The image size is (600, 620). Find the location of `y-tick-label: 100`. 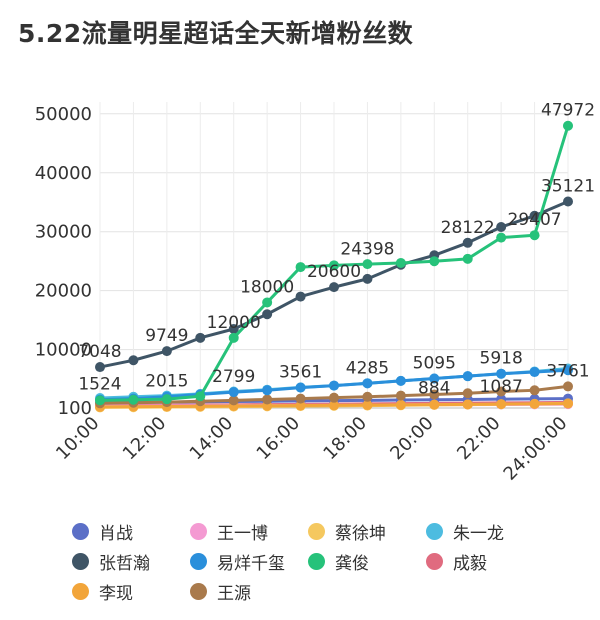

y-tick-label: 100 is located at coordinates (75, 408).